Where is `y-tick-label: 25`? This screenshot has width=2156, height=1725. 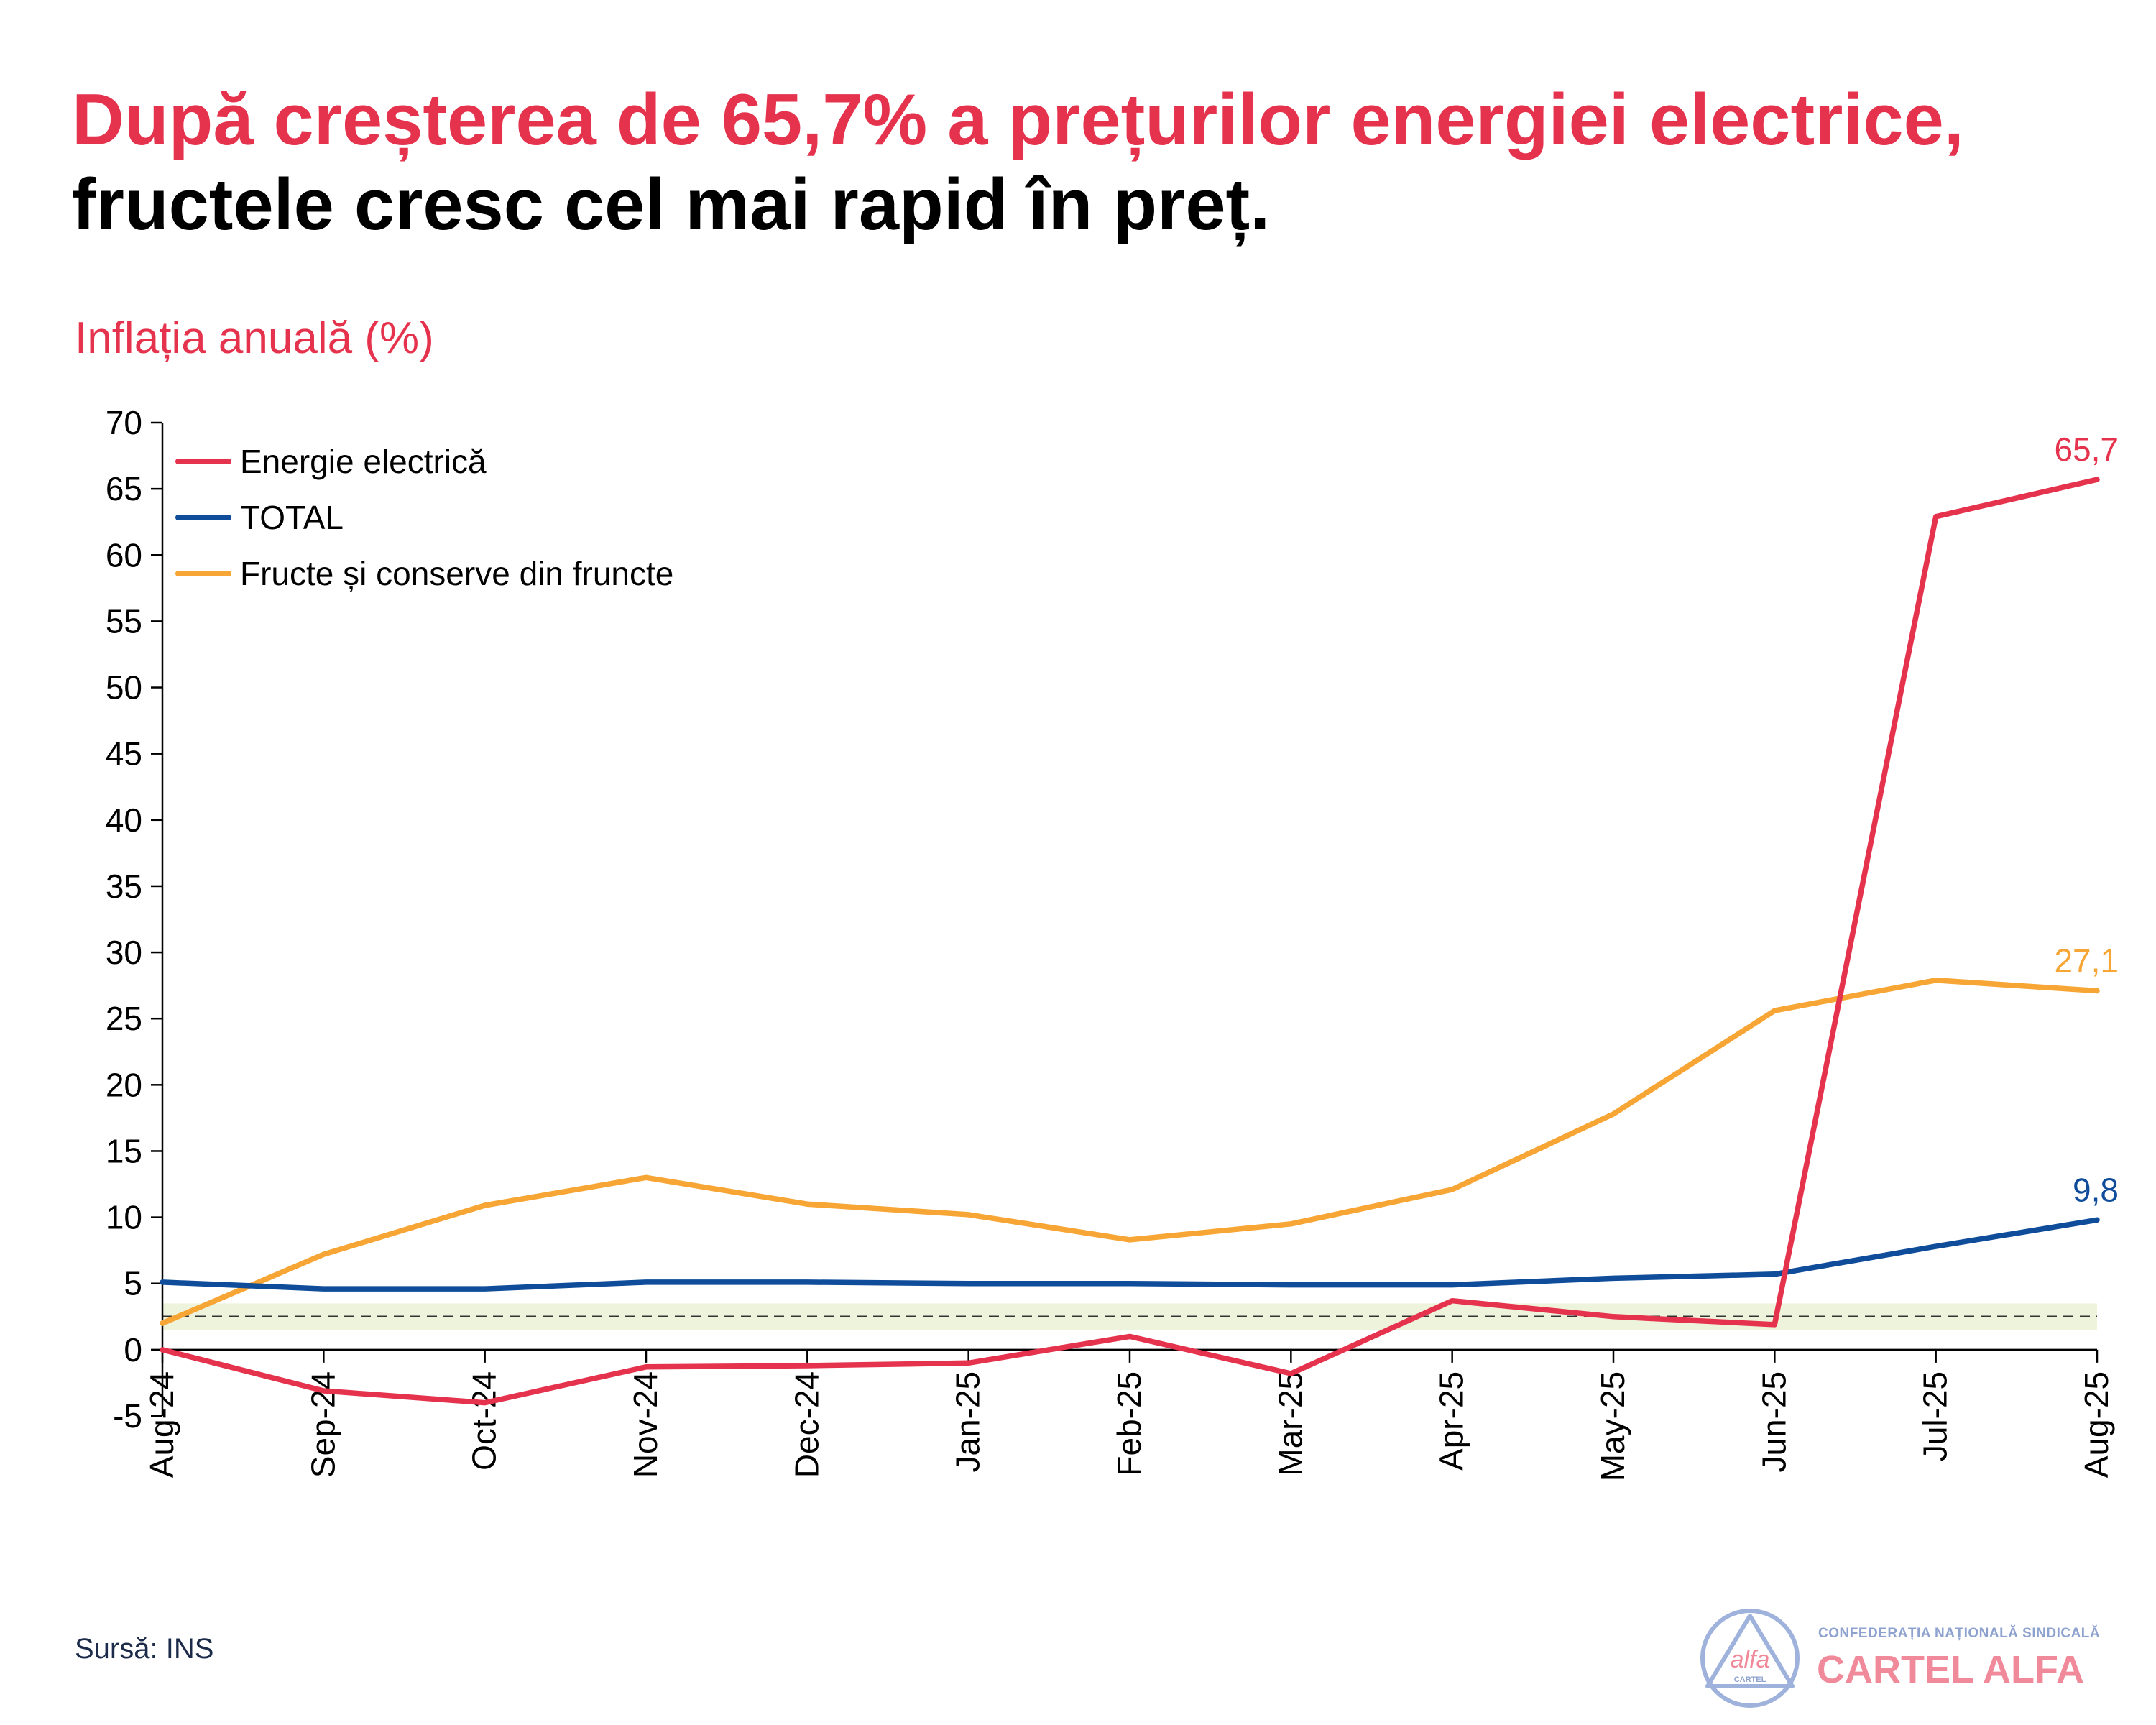
y-tick-label: 25 is located at coordinates (124, 1018).